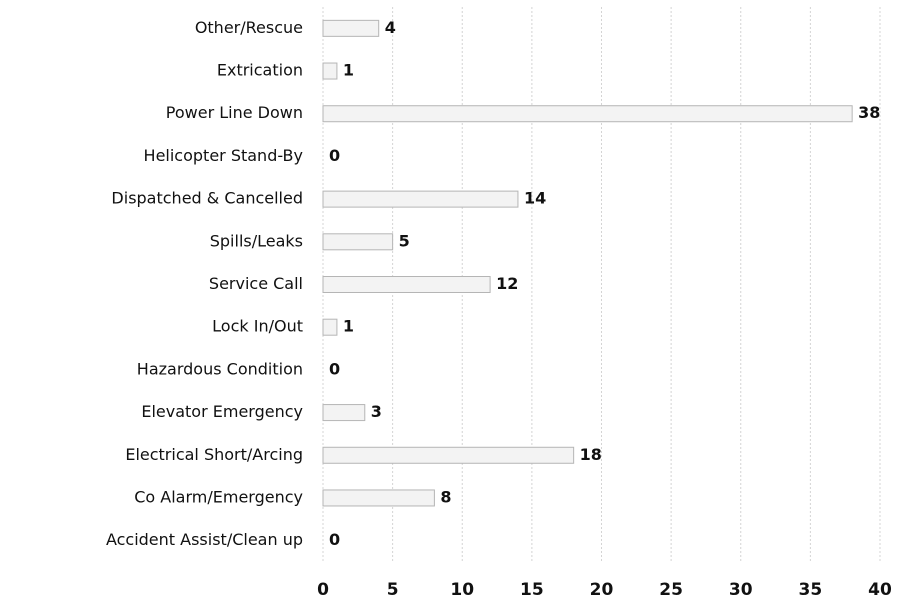 The image size is (902, 602). What do you see at coordinates (256, 283) in the screenshot?
I see `y-tick-label: Service Call` at bounding box center [256, 283].